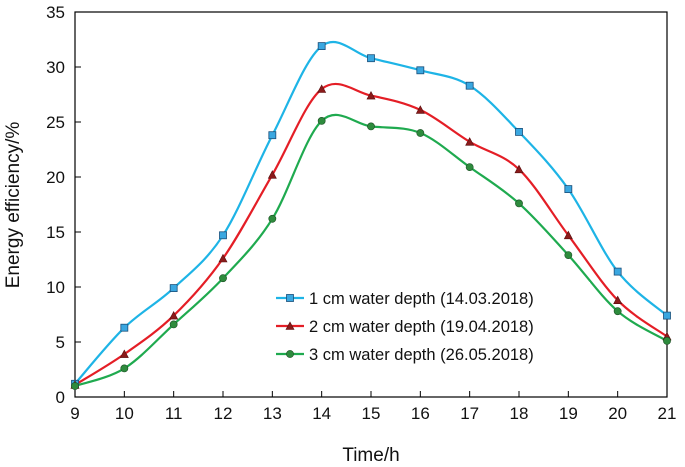 Image resolution: width=685 pixels, height=467 pixels. I want to click on legend-label-3cm: 3 cm water depth (26.05.2018), so click(421, 355).